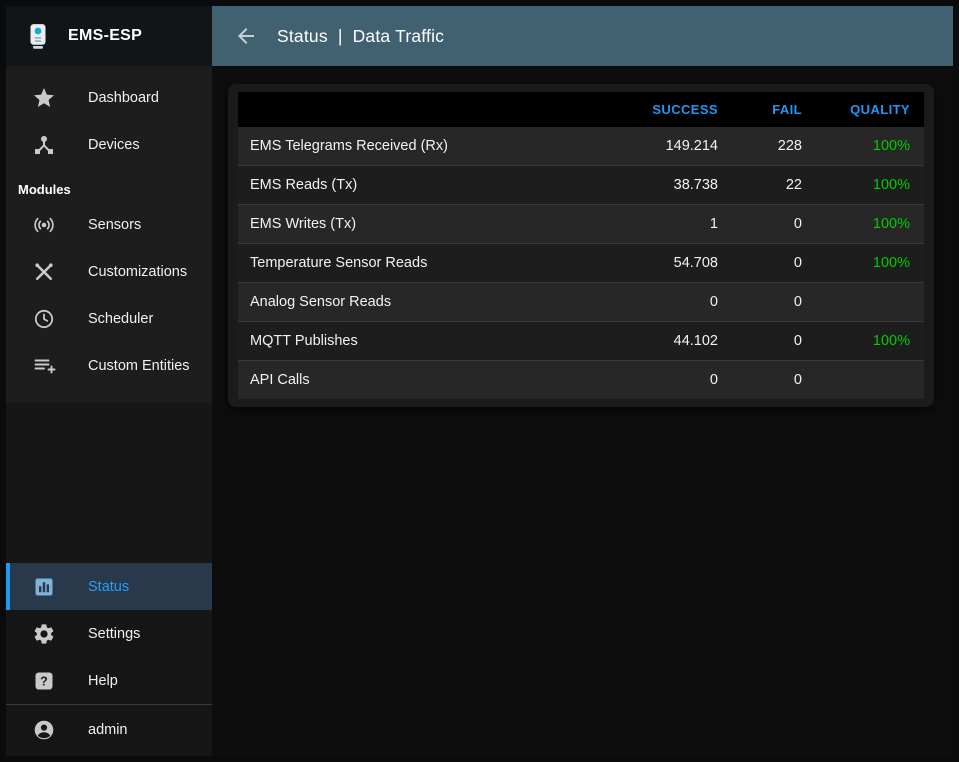 This screenshot has height=762, width=959. What do you see at coordinates (105, 35) in the screenshot?
I see `app-title: EMS-ESP` at bounding box center [105, 35].